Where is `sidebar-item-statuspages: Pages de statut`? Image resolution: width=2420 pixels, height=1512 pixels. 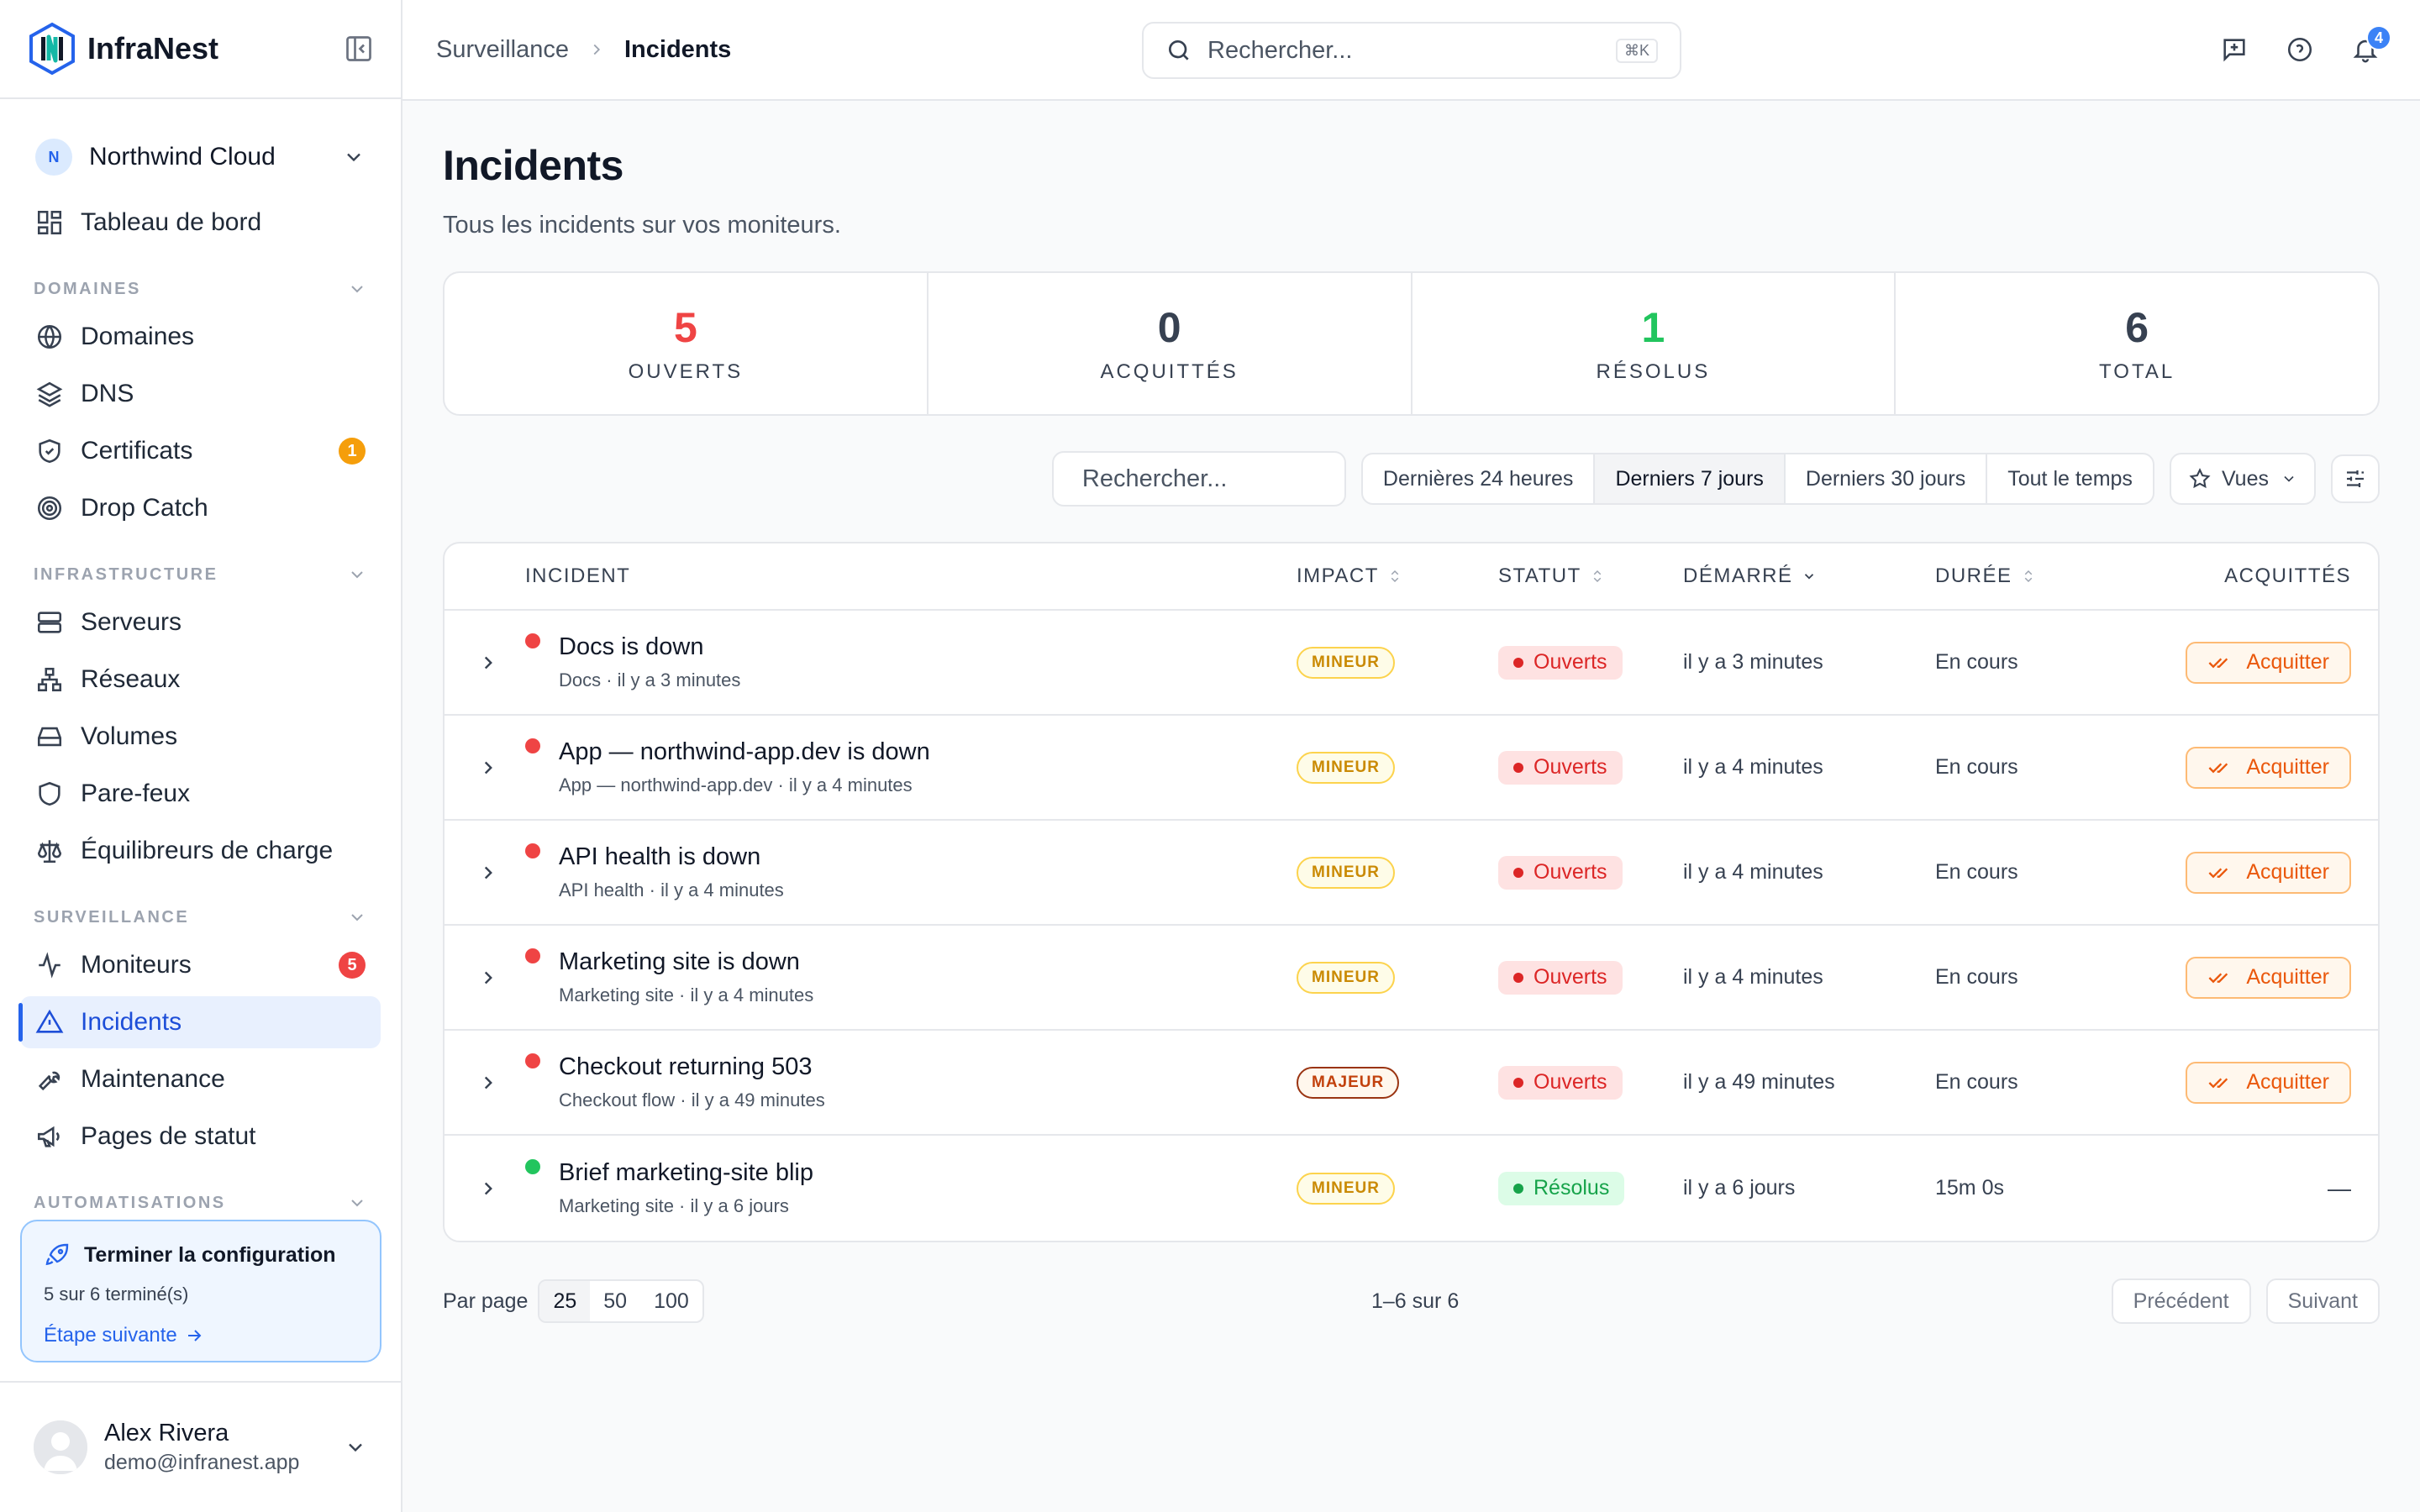
sidebar-item-statuspages: Pages de statut is located at coordinates (200, 1136).